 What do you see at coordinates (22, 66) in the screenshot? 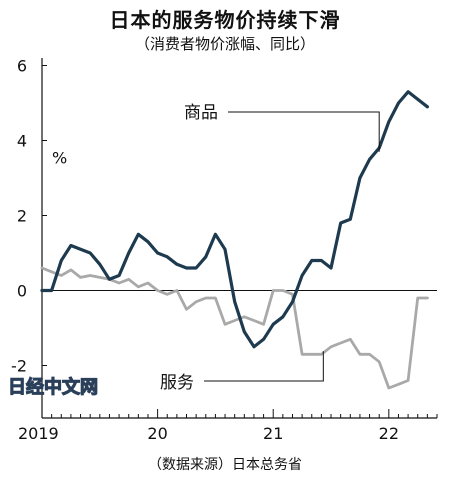
I see `y-tick-label: 6` at bounding box center [22, 66].